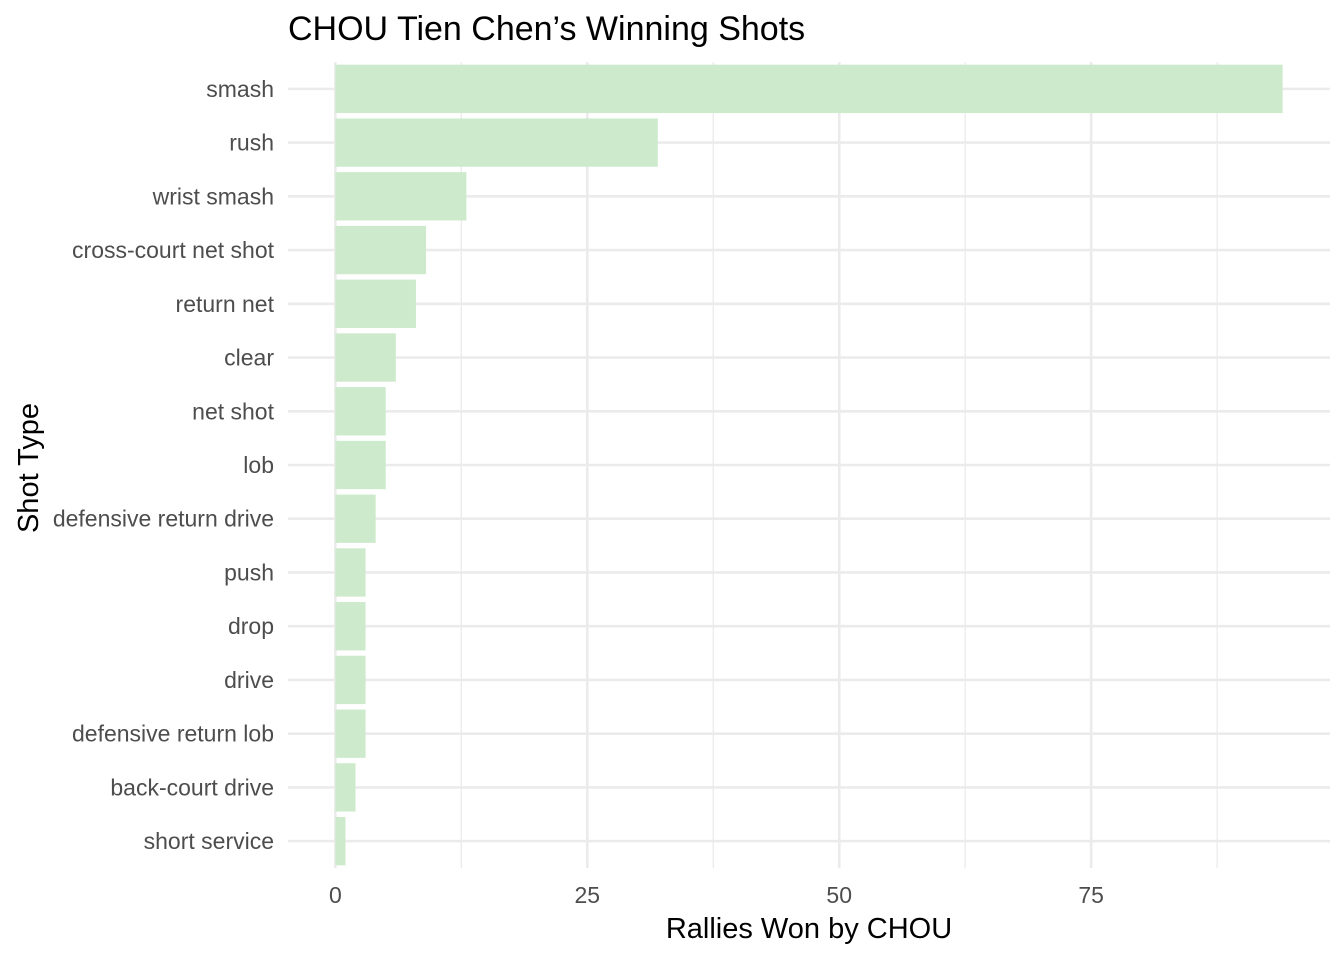 This screenshot has height=960, width=1344. Describe the element at coordinates (1091, 895) in the screenshot. I see `x-tick-label: 75` at that location.